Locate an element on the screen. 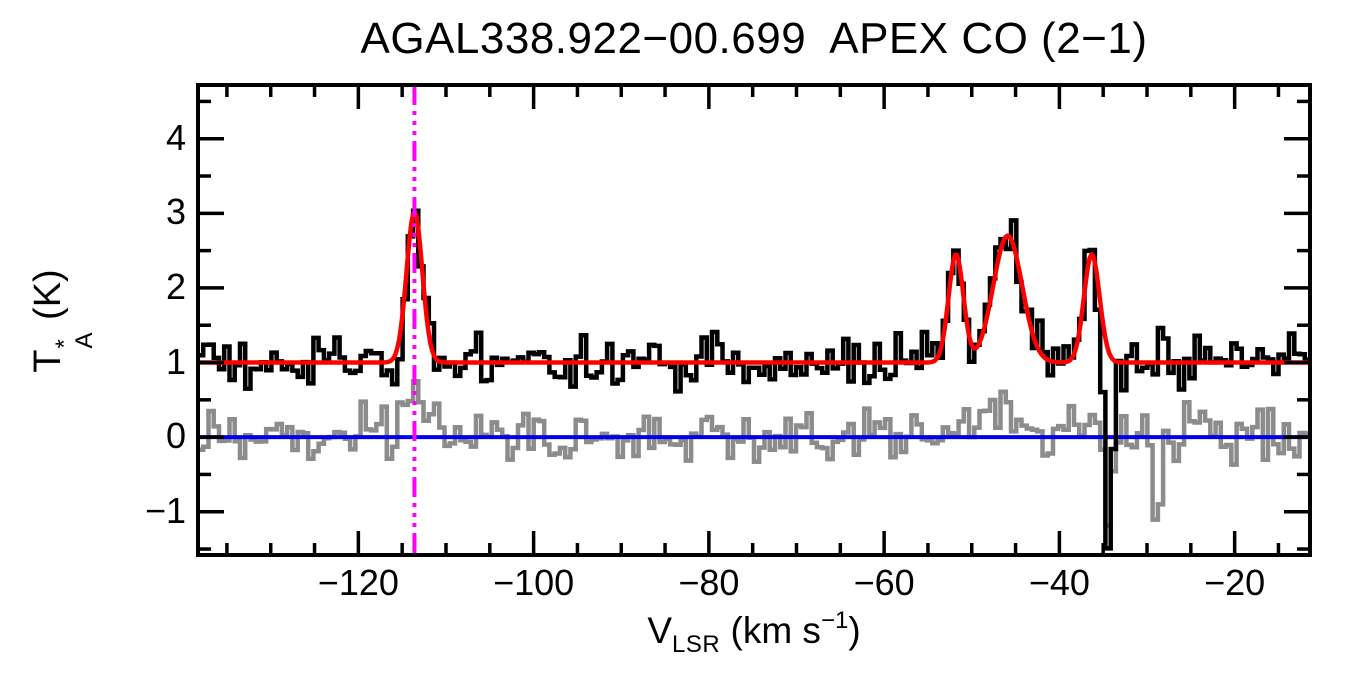 The height and width of the screenshot is (675, 1350). x-label-subscript: LSR is located at coordinates (696, 644).